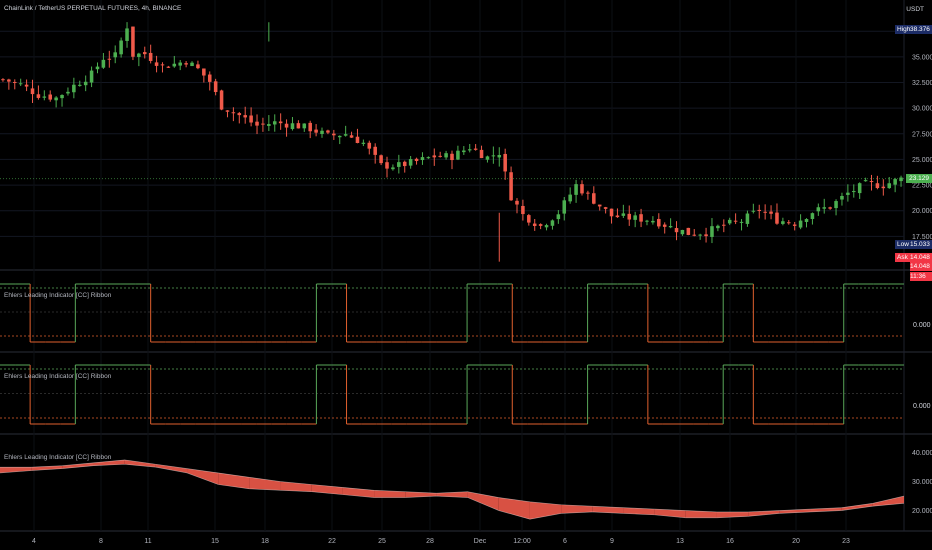 This screenshot has width=932, height=550. I want to click on last-price-badge: 23.129, so click(919, 178).